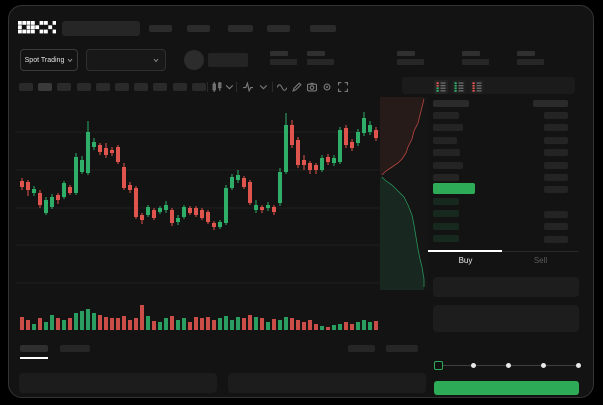 Image resolution: width=603 pixels, height=405 pixels. Describe the element at coordinates (228, 60) in the screenshot. I see `pair-title-placeholder` at that location.